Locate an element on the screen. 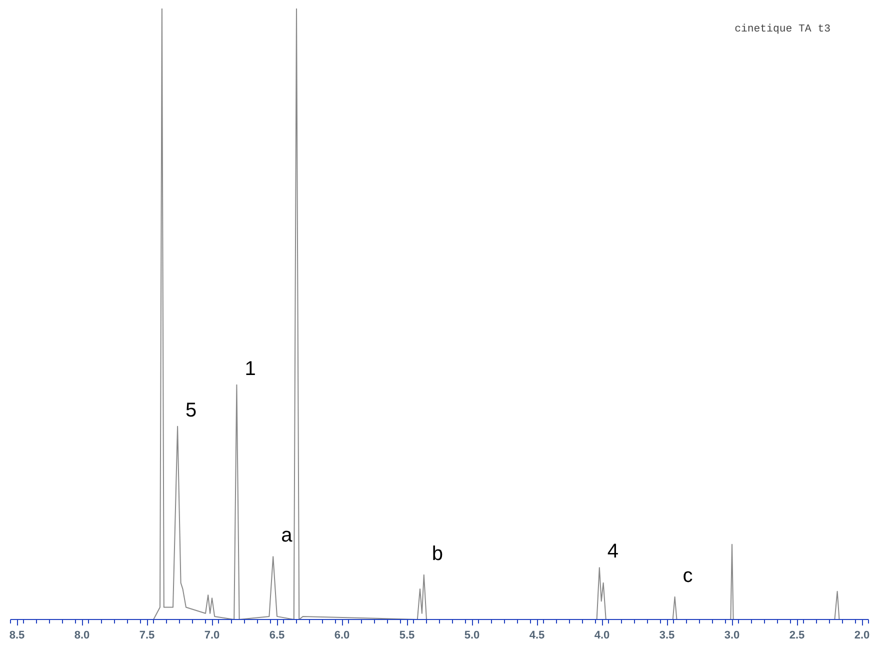 The height and width of the screenshot is (649, 878). x-tick-label: 5.5 is located at coordinates (407, 636).